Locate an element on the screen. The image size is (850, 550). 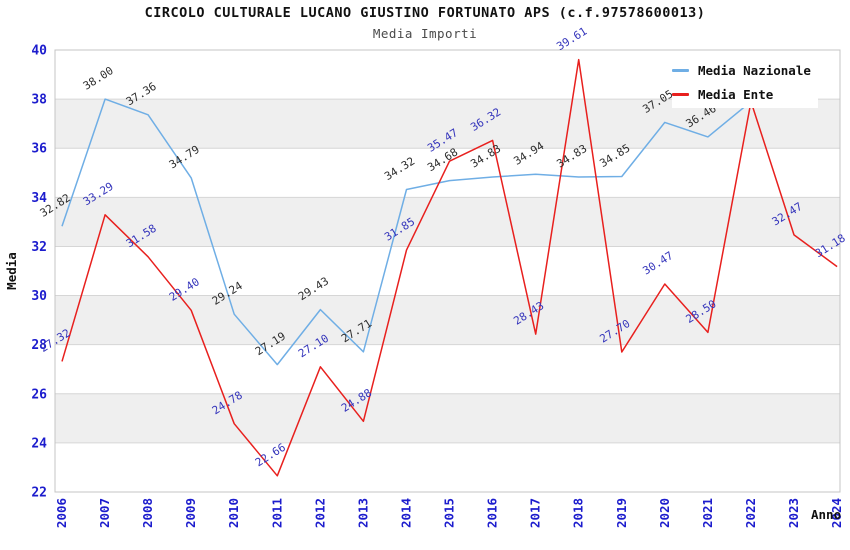
svg-text: 34.32 is located at coordinates (399, 168).